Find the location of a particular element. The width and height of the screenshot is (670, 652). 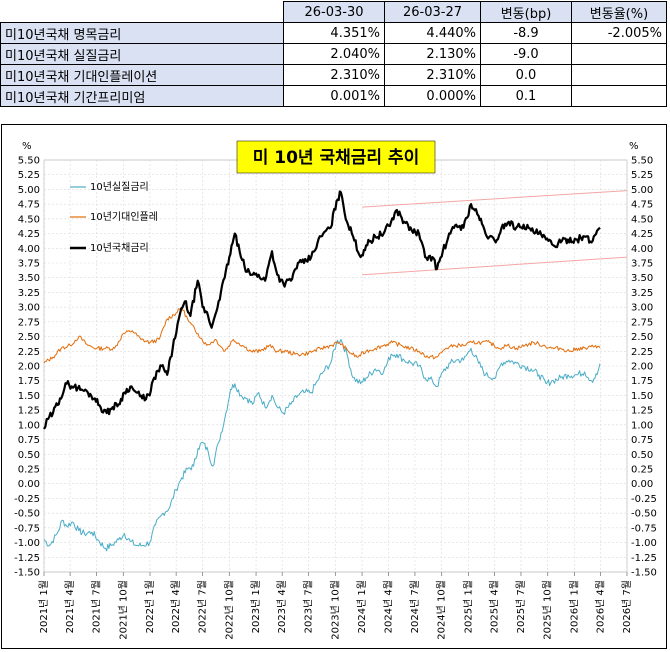

y-tick-label-left: -1.50 is located at coordinates (27, 573).